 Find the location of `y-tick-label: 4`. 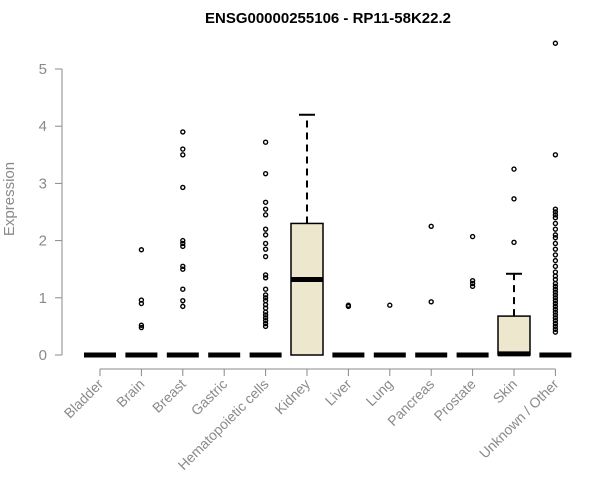

y-tick-label: 4 is located at coordinates (43, 126).